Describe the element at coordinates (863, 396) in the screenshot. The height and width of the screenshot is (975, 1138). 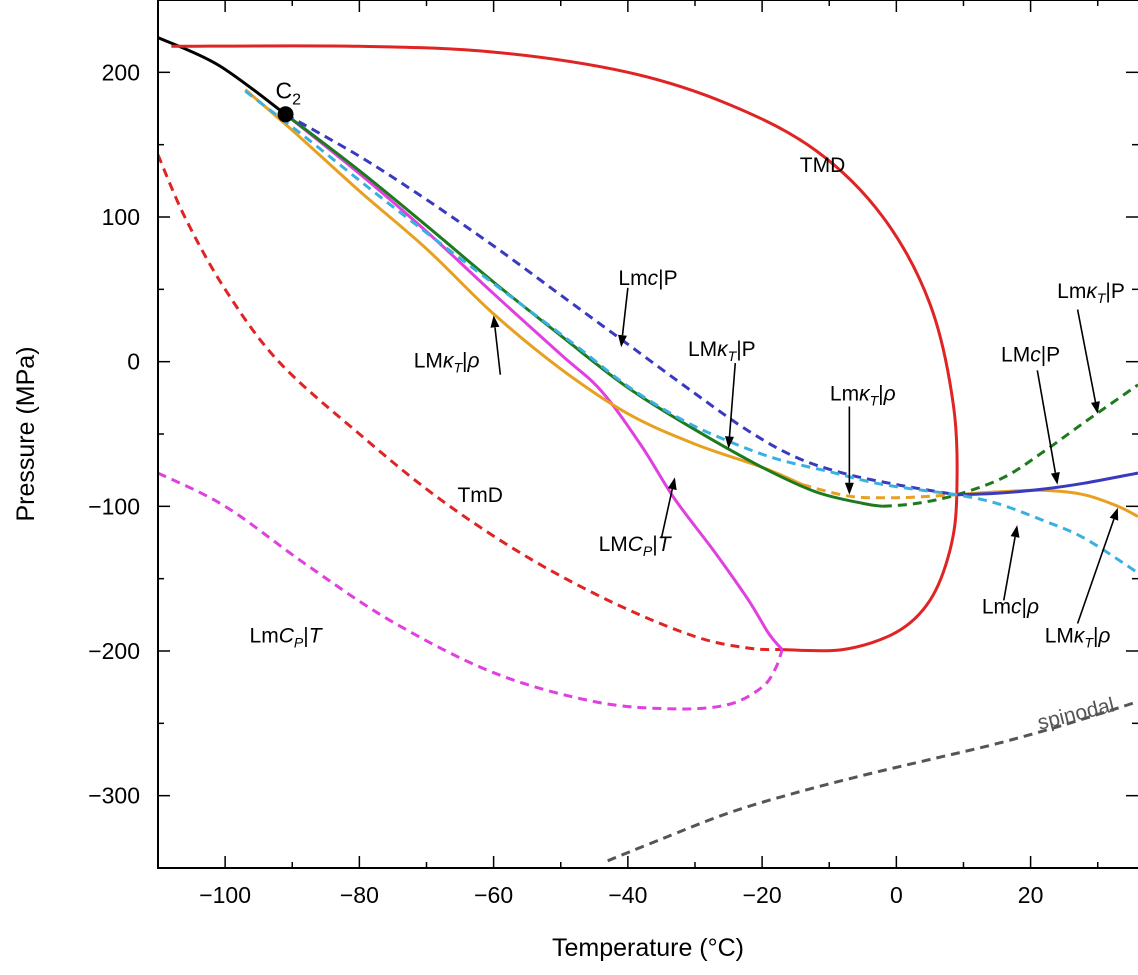
I see `annotation-lmkt-rho-mid: LmκT|ρ` at that location.